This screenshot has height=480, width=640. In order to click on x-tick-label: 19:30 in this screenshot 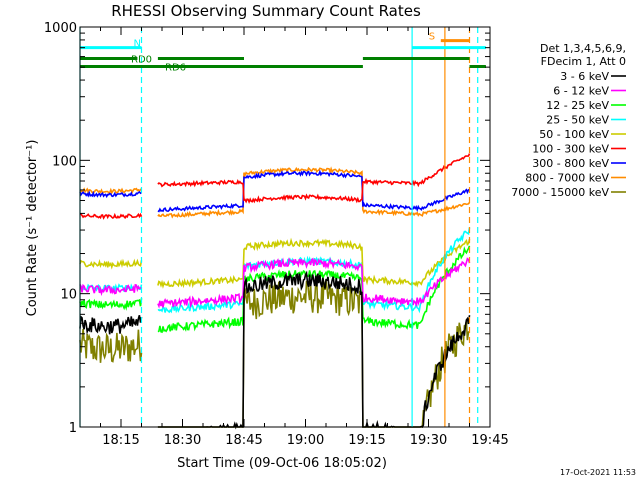, I will do `click(428, 440)`.